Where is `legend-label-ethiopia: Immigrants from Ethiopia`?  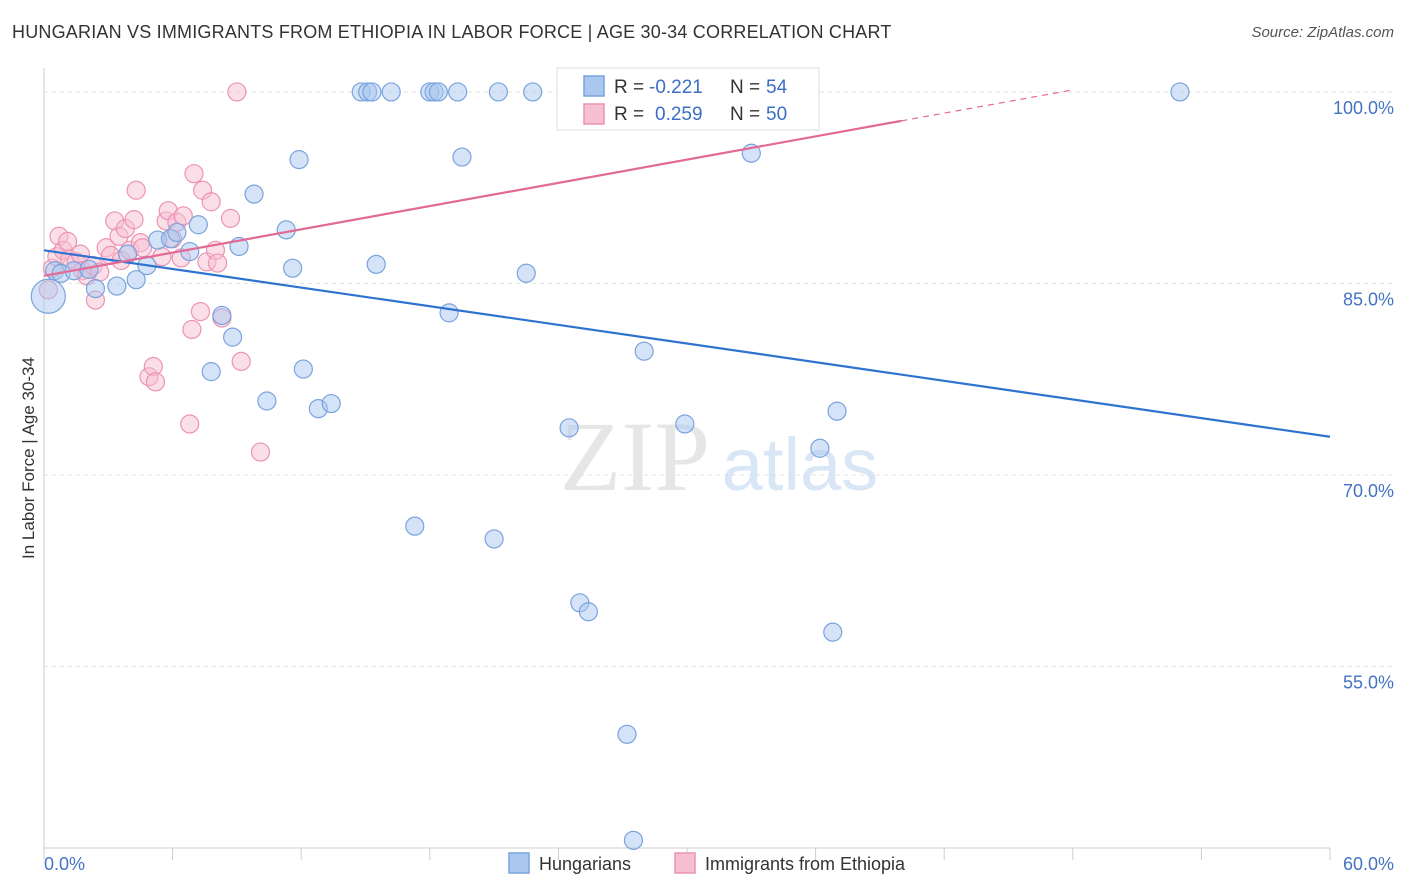 legend-label-ethiopia: Immigrants from Ethiopia is located at coordinates (805, 864).